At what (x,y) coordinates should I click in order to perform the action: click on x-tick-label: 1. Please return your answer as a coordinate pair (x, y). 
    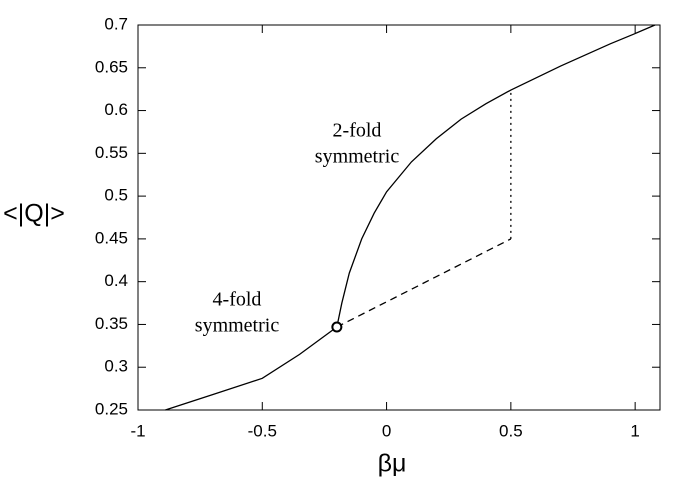
    Looking at the image, I should click on (634, 430).